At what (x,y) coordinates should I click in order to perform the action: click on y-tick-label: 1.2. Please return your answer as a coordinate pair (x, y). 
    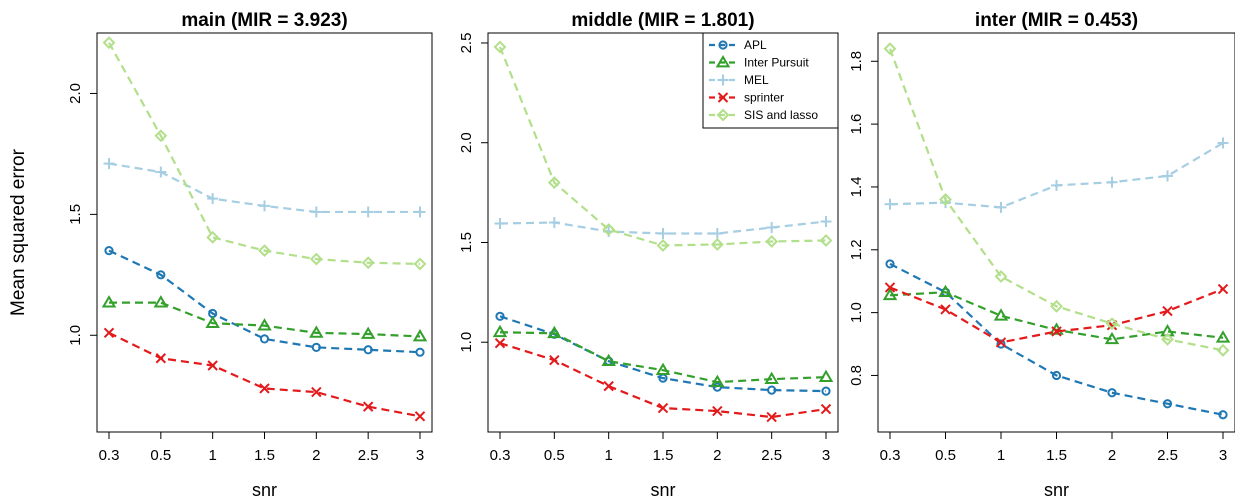
    Looking at the image, I should click on (856, 249).